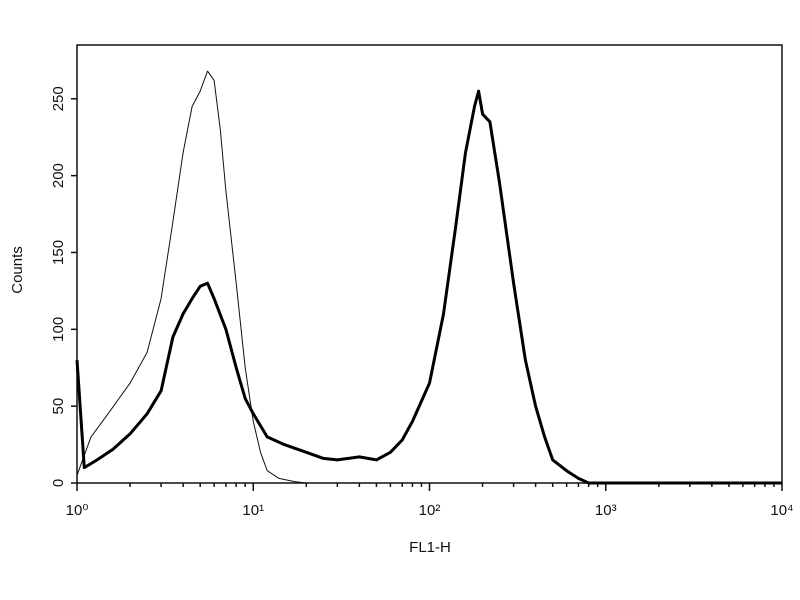 This screenshot has height=600, width=800. What do you see at coordinates (77, 510) in the screenshot?
I see `x-tick-label: 10⁰` at bounding box center [77, 510].